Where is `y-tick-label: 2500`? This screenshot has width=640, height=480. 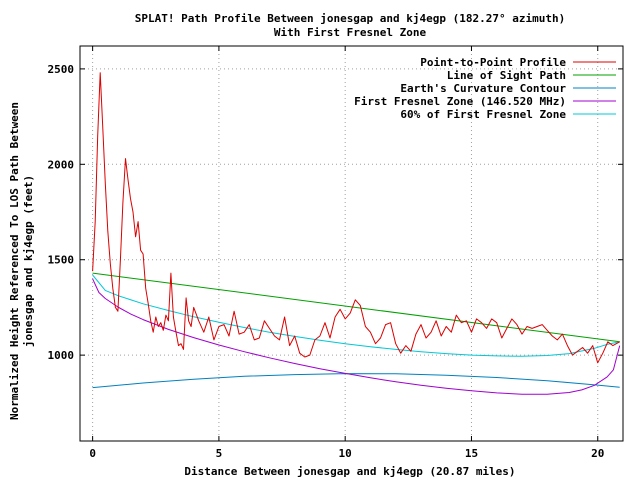
y-tick-label: 2500 is located at coordinates (61, 69).